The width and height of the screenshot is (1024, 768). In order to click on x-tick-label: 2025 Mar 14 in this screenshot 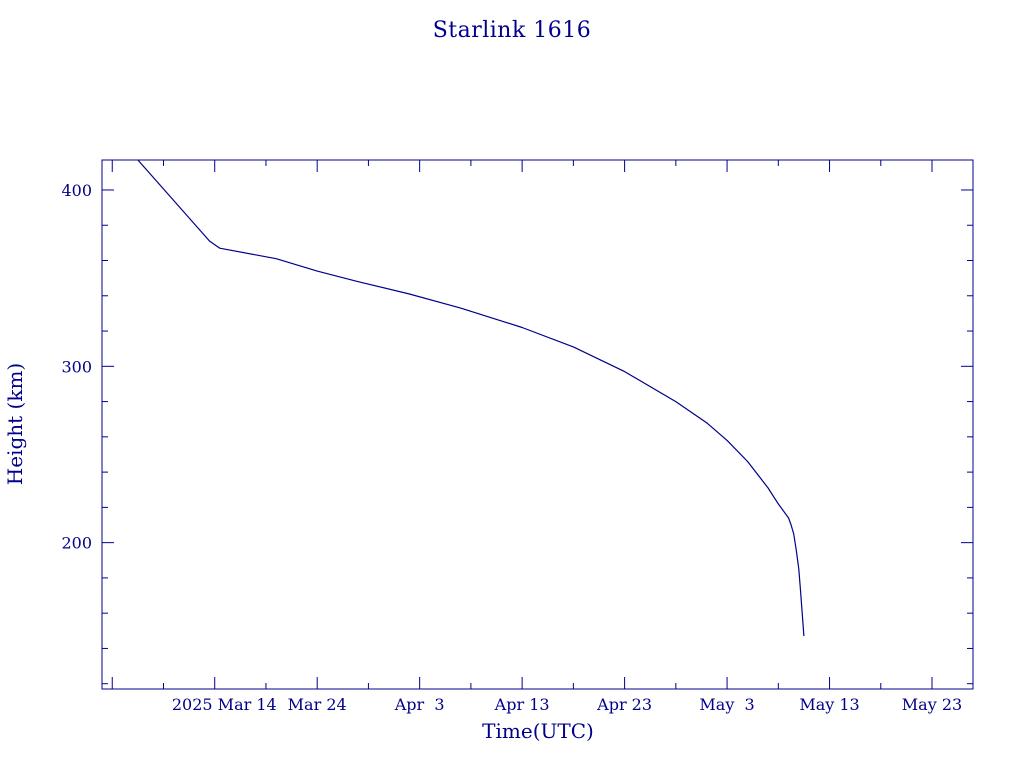, I will do `click(224, 704)`.